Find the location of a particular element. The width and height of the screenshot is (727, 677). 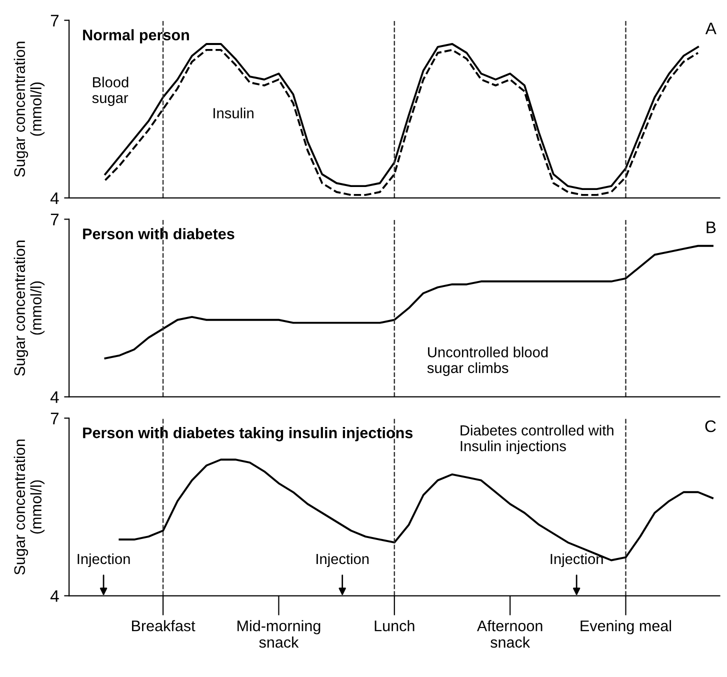

x-tick-label: Mid-morning snack is located at coordinates (279, 634).